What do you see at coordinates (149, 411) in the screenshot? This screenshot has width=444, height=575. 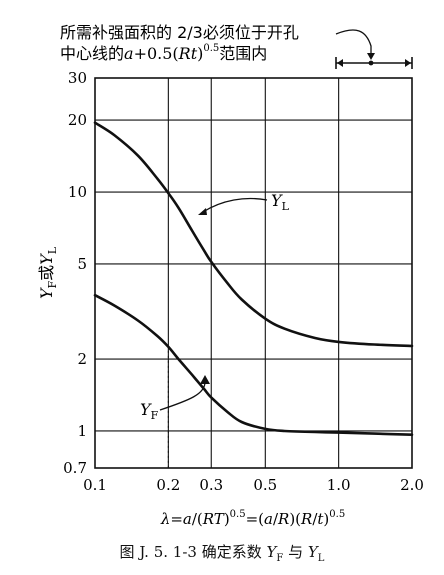 I see `yf-label: YF` at bounding box center [149, 411].